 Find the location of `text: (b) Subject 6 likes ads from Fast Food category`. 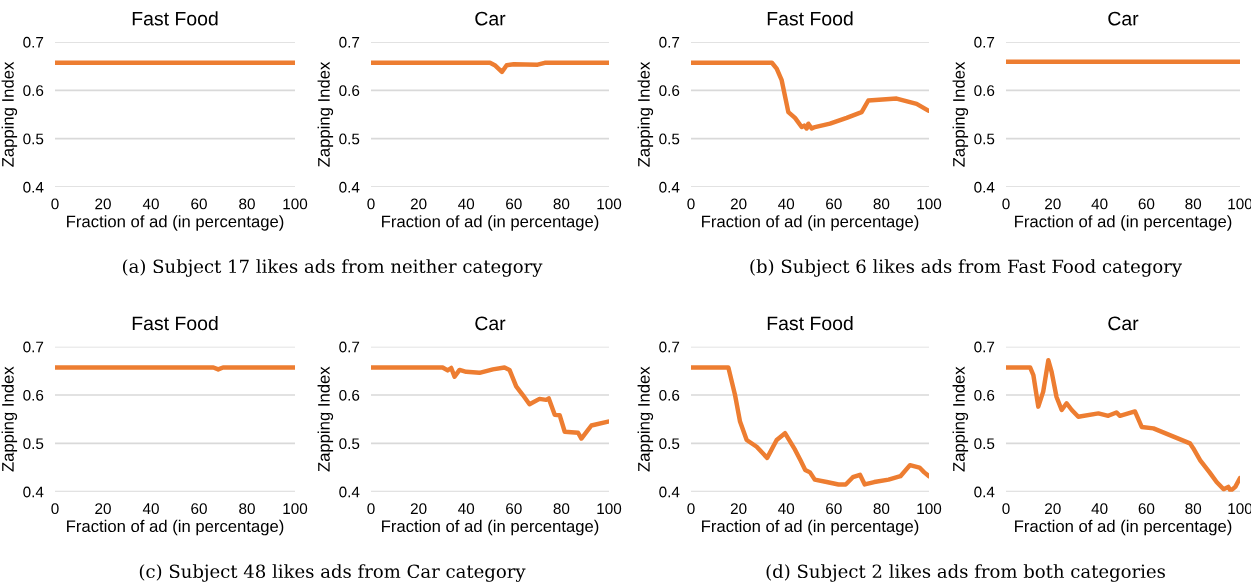

text: (b) Subject 6 likes ads from Fast Food category is located at coordinates (966, 268).